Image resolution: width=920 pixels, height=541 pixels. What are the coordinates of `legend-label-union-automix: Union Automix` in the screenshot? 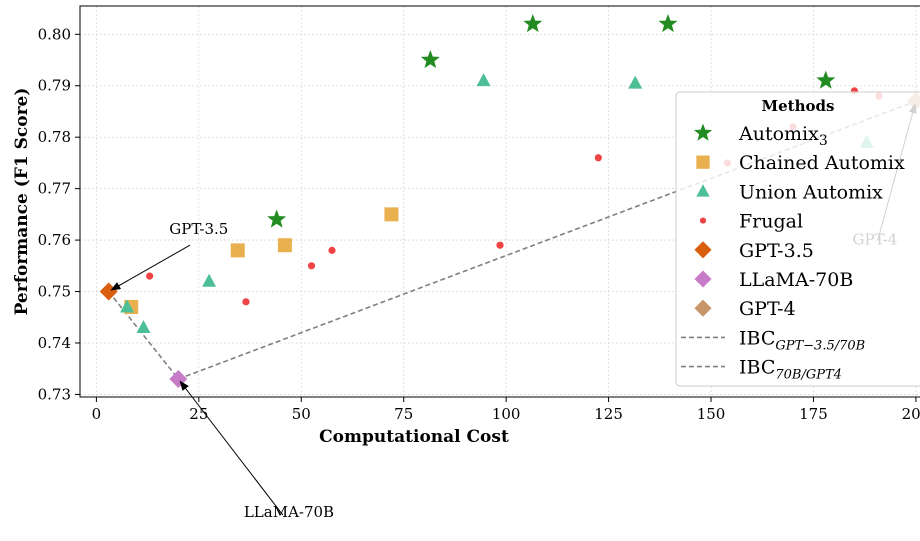 It's located at (811, 192).